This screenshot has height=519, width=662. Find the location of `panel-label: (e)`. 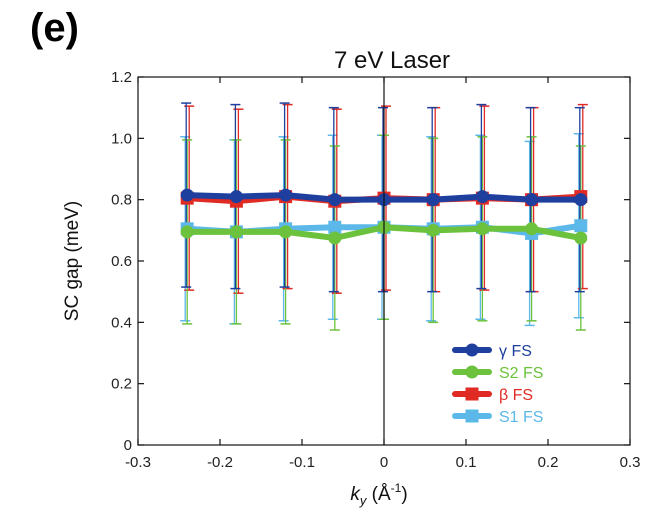

panel-label: (e) is located at coordinates (54, 28).